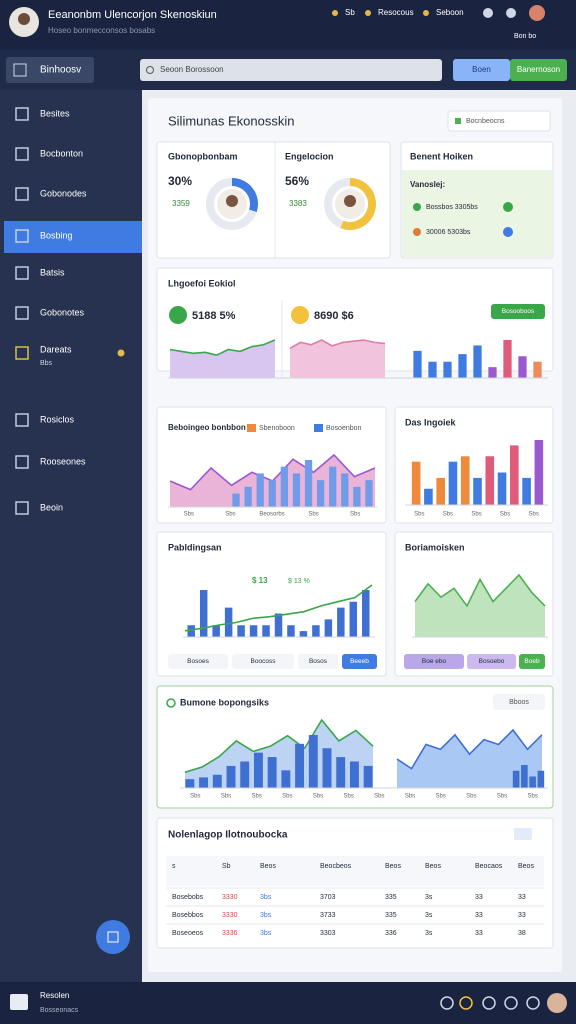  I want to click on nav-item: Besites, so click(55, 113).